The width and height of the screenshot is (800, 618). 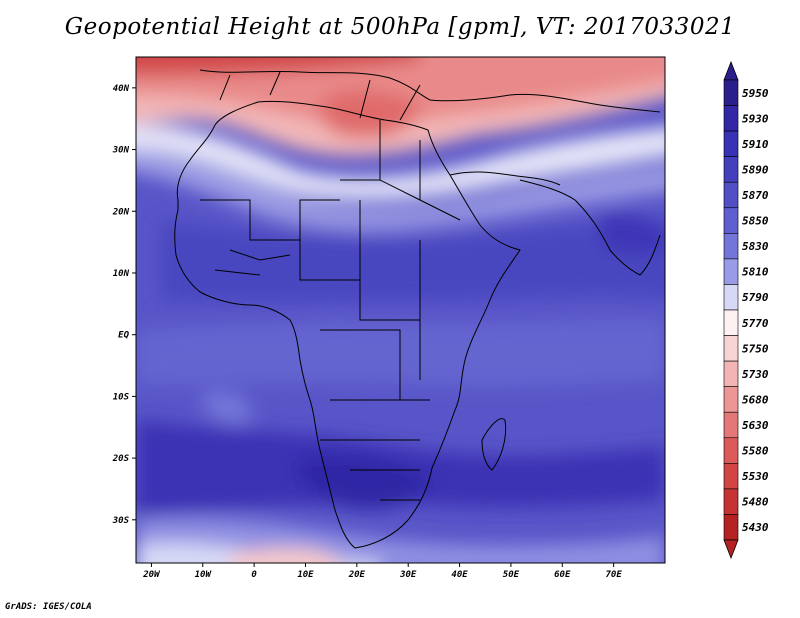 I want to click on colorbar-label: 5830, so click(x=755, y=246).